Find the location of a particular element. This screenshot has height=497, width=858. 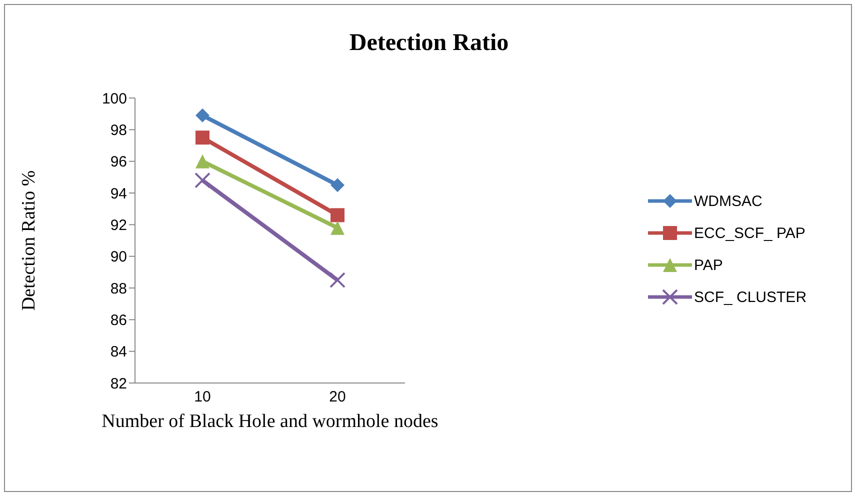

x-axis-title: Number of Black Hole and wormhole nodes is located at coordinates (270, 421).